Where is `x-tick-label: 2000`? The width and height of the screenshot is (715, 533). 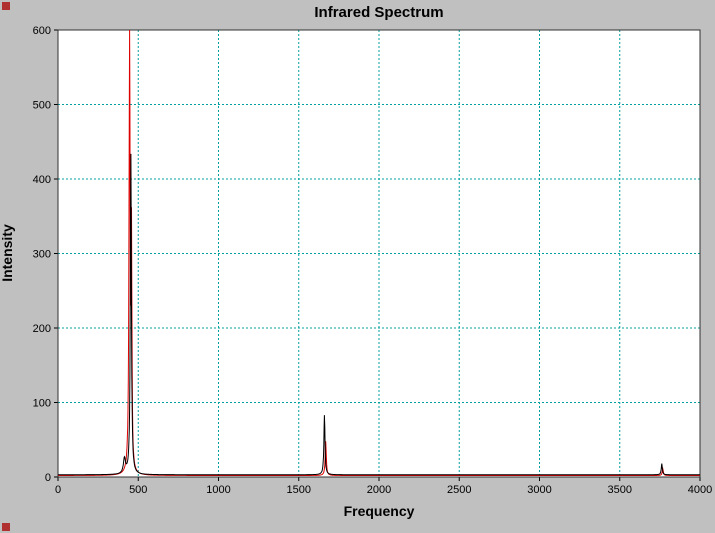
x-tick-label: 2000 is located at coordinates (379, 490).